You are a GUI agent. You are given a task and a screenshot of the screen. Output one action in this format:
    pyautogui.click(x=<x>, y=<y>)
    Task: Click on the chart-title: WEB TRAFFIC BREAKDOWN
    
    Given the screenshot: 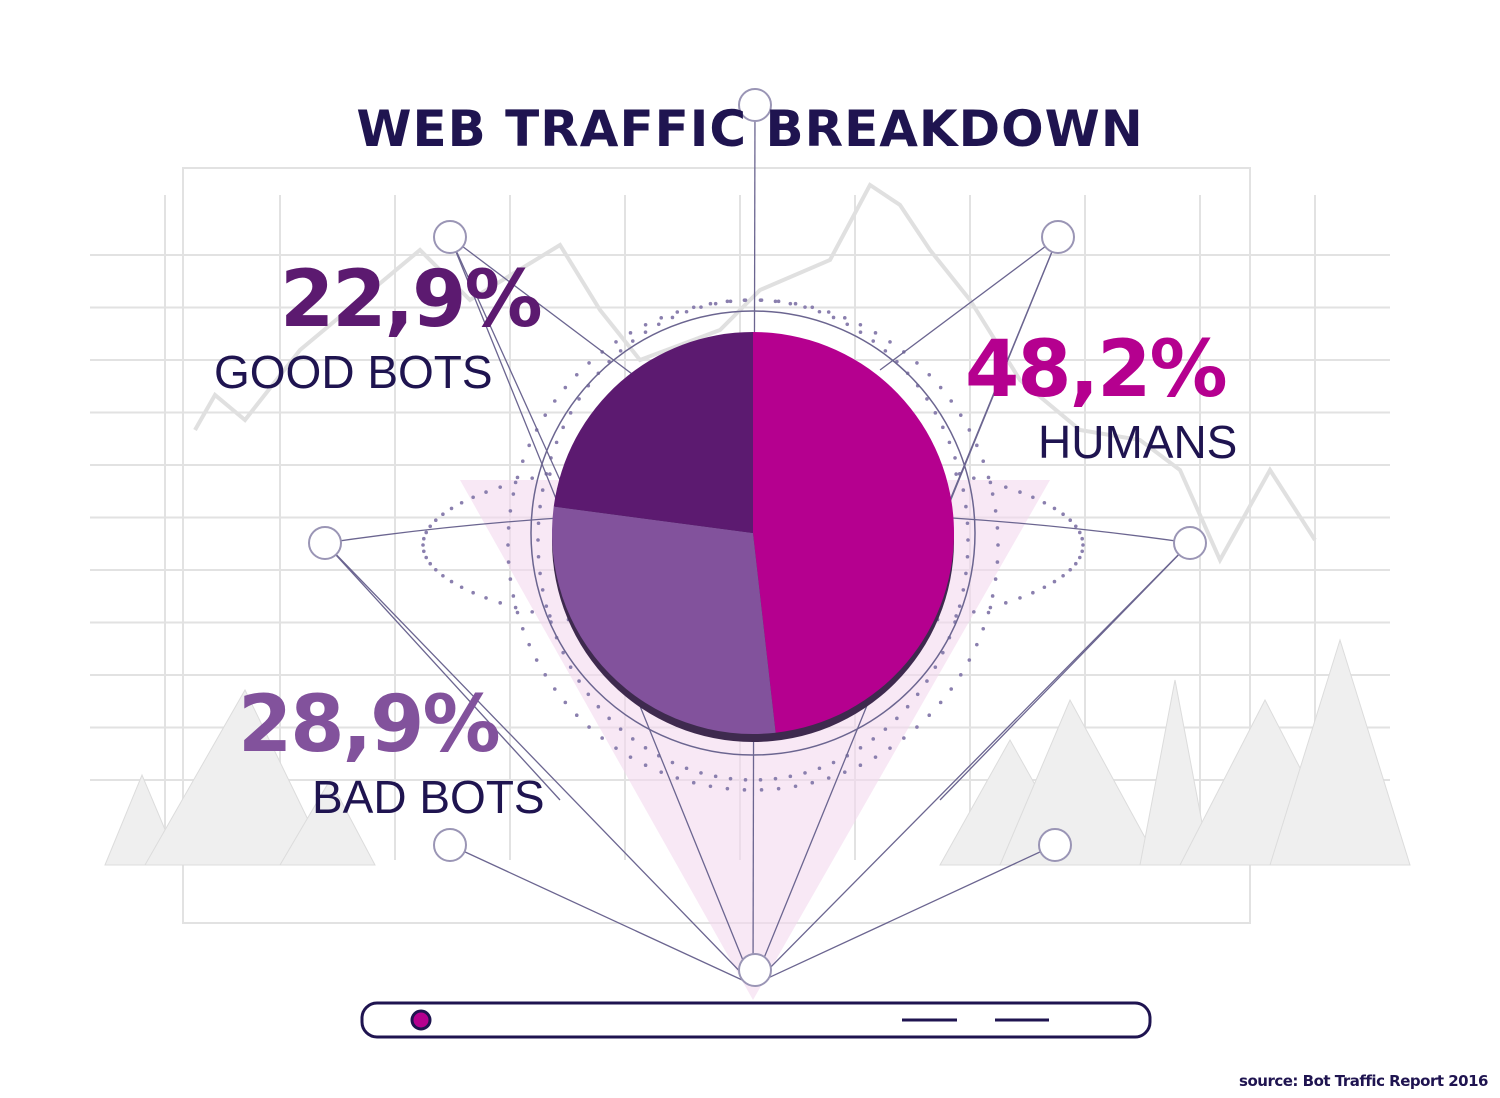 What is the action you would take?
    pyautogui.click(x=750, y=129)
    